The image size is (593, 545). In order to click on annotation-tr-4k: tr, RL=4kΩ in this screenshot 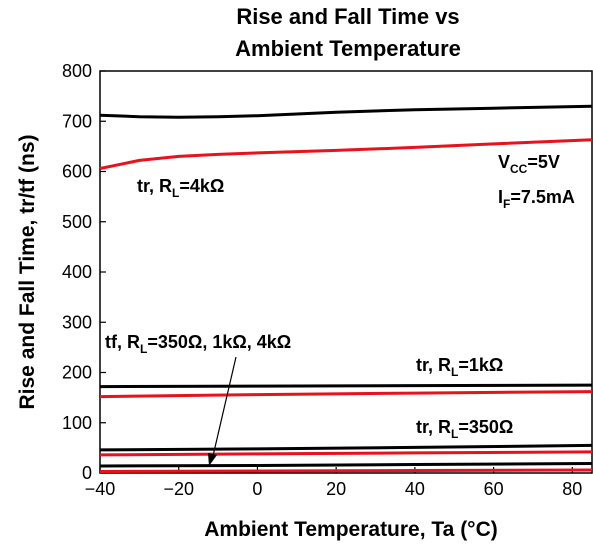, I will do `click(180, 188)`.